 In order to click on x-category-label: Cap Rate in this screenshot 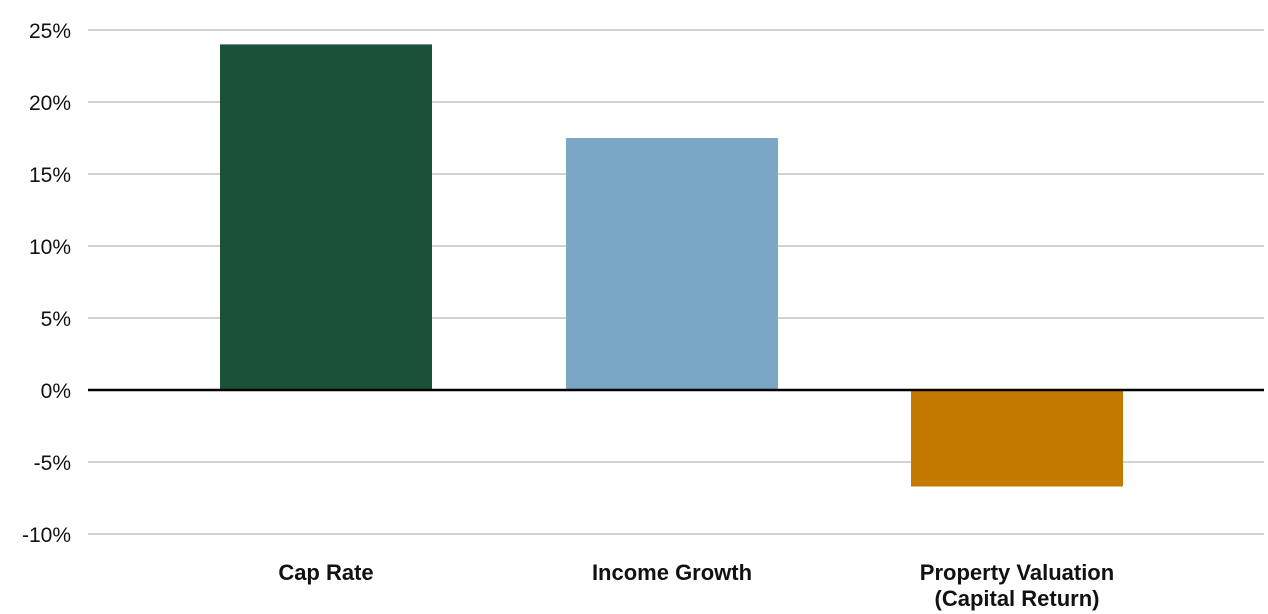, I will do `click(325, 572)`.